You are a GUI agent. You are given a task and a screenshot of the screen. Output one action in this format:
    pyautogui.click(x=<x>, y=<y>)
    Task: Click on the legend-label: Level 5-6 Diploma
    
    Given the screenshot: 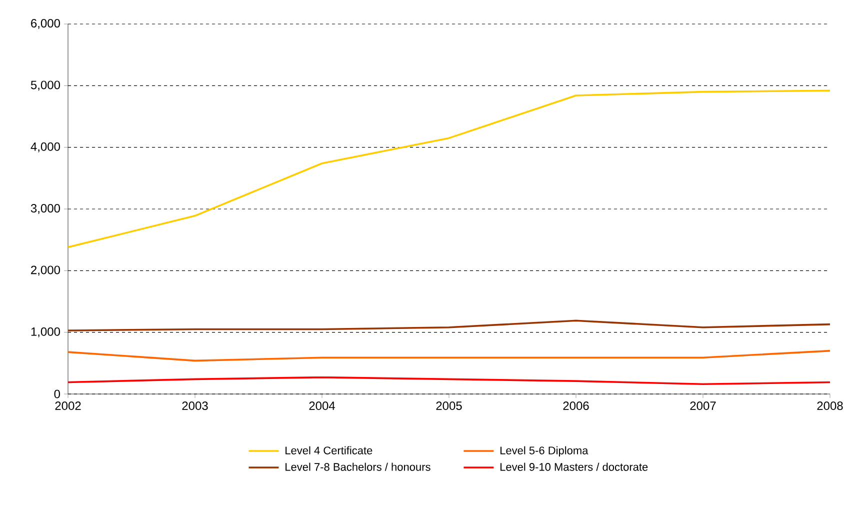 What is the action you would take?
    pyautogui.click(x=544, y=451)
    